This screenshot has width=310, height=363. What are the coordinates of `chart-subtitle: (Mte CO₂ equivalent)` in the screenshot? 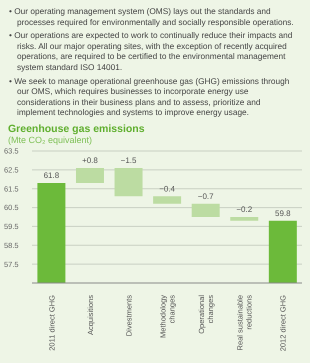 It's located at (51, 139).